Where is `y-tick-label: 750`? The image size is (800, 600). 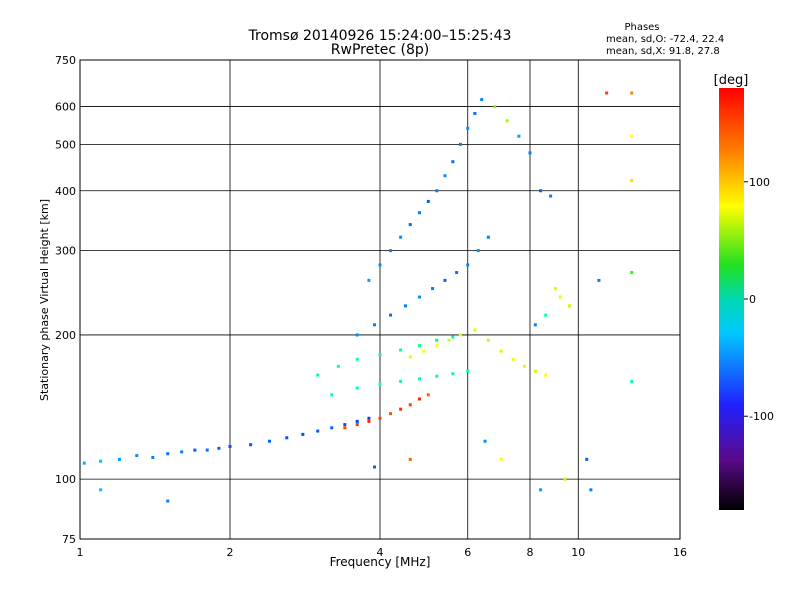
y-tick-label: 750 is located at coordinates (65, 60).